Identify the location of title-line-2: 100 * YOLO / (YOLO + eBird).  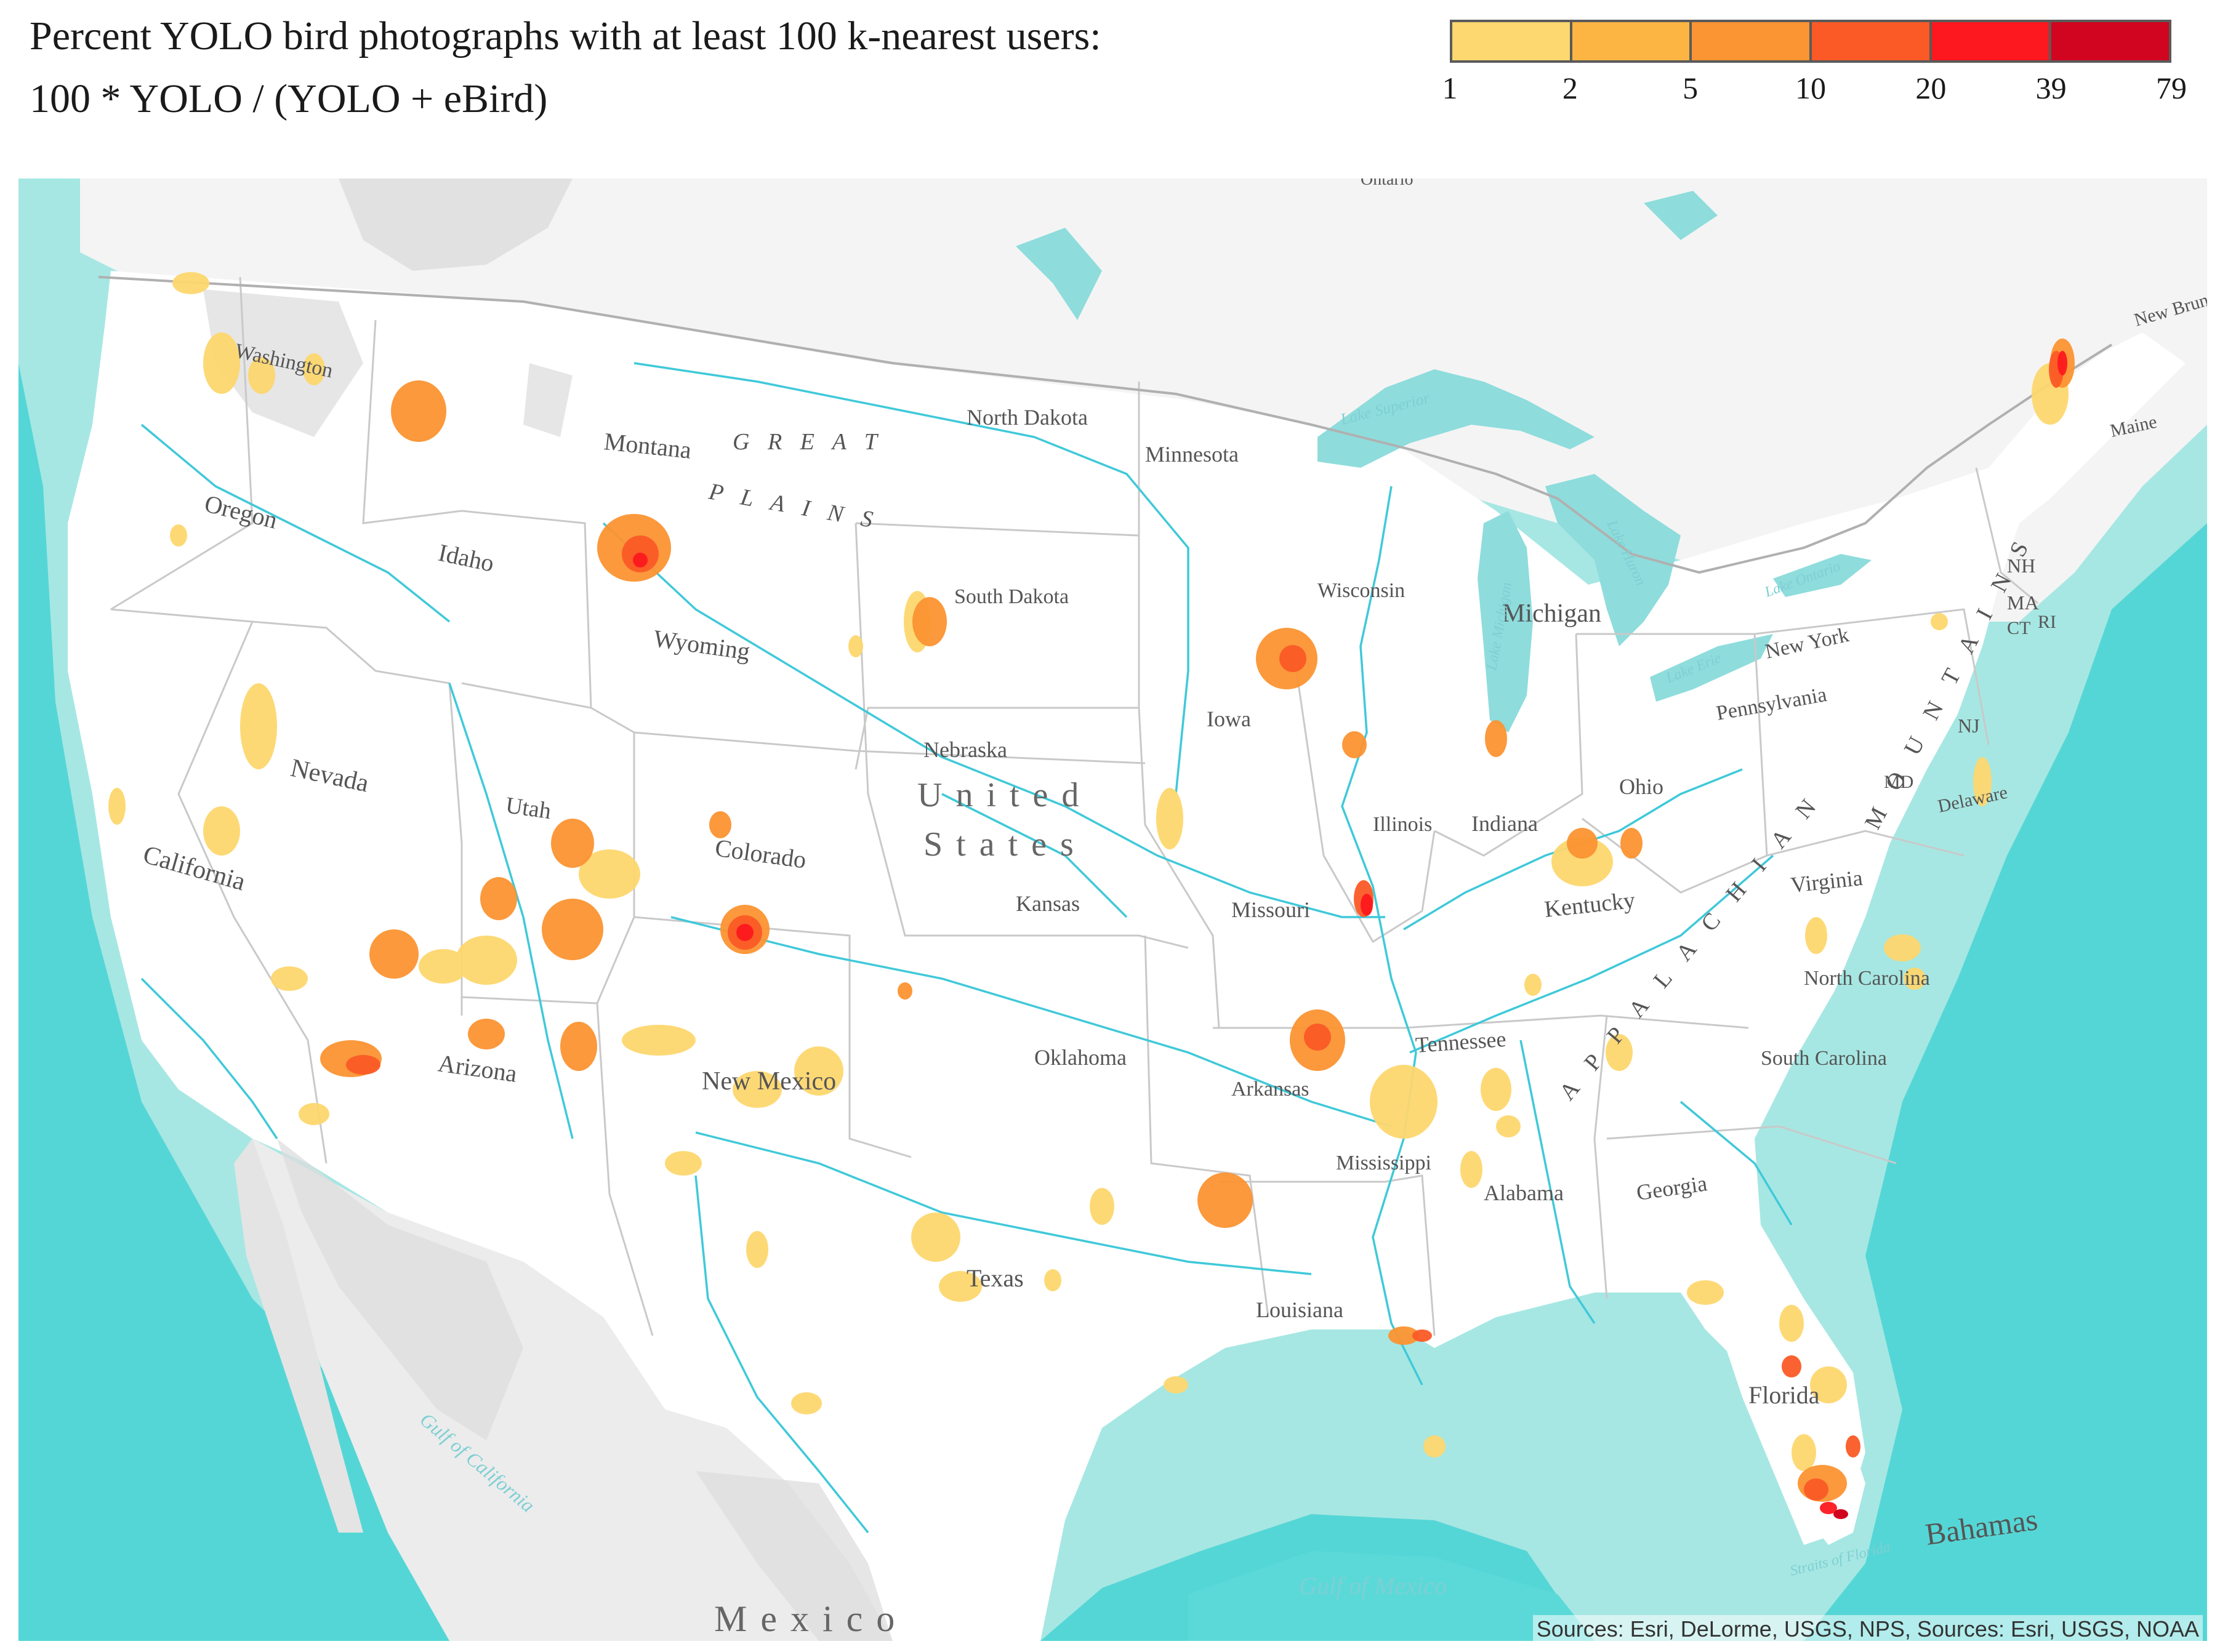
(289, 98).